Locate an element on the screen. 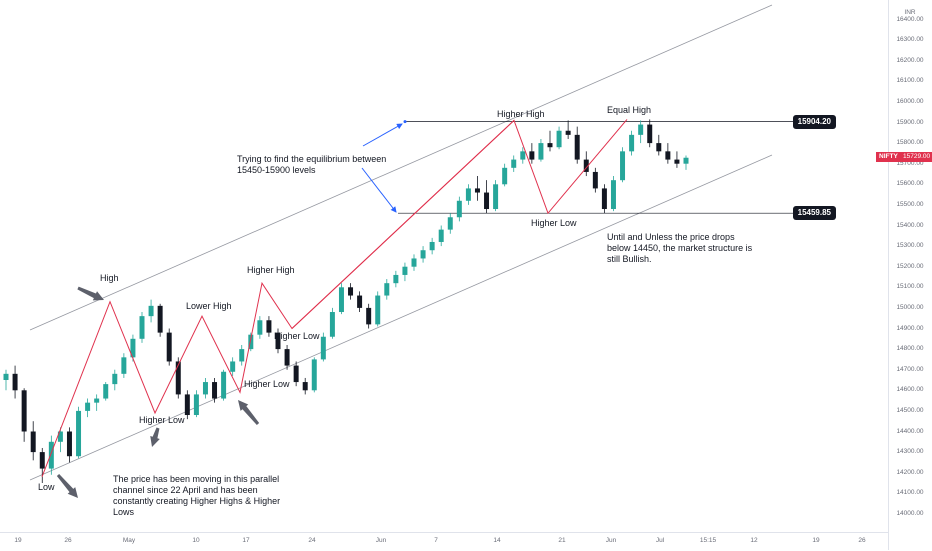 Image resolution: width=932 pixels, height=551 pixels. y-tick-label: 15000.00 is located at coordinates (910, 307).